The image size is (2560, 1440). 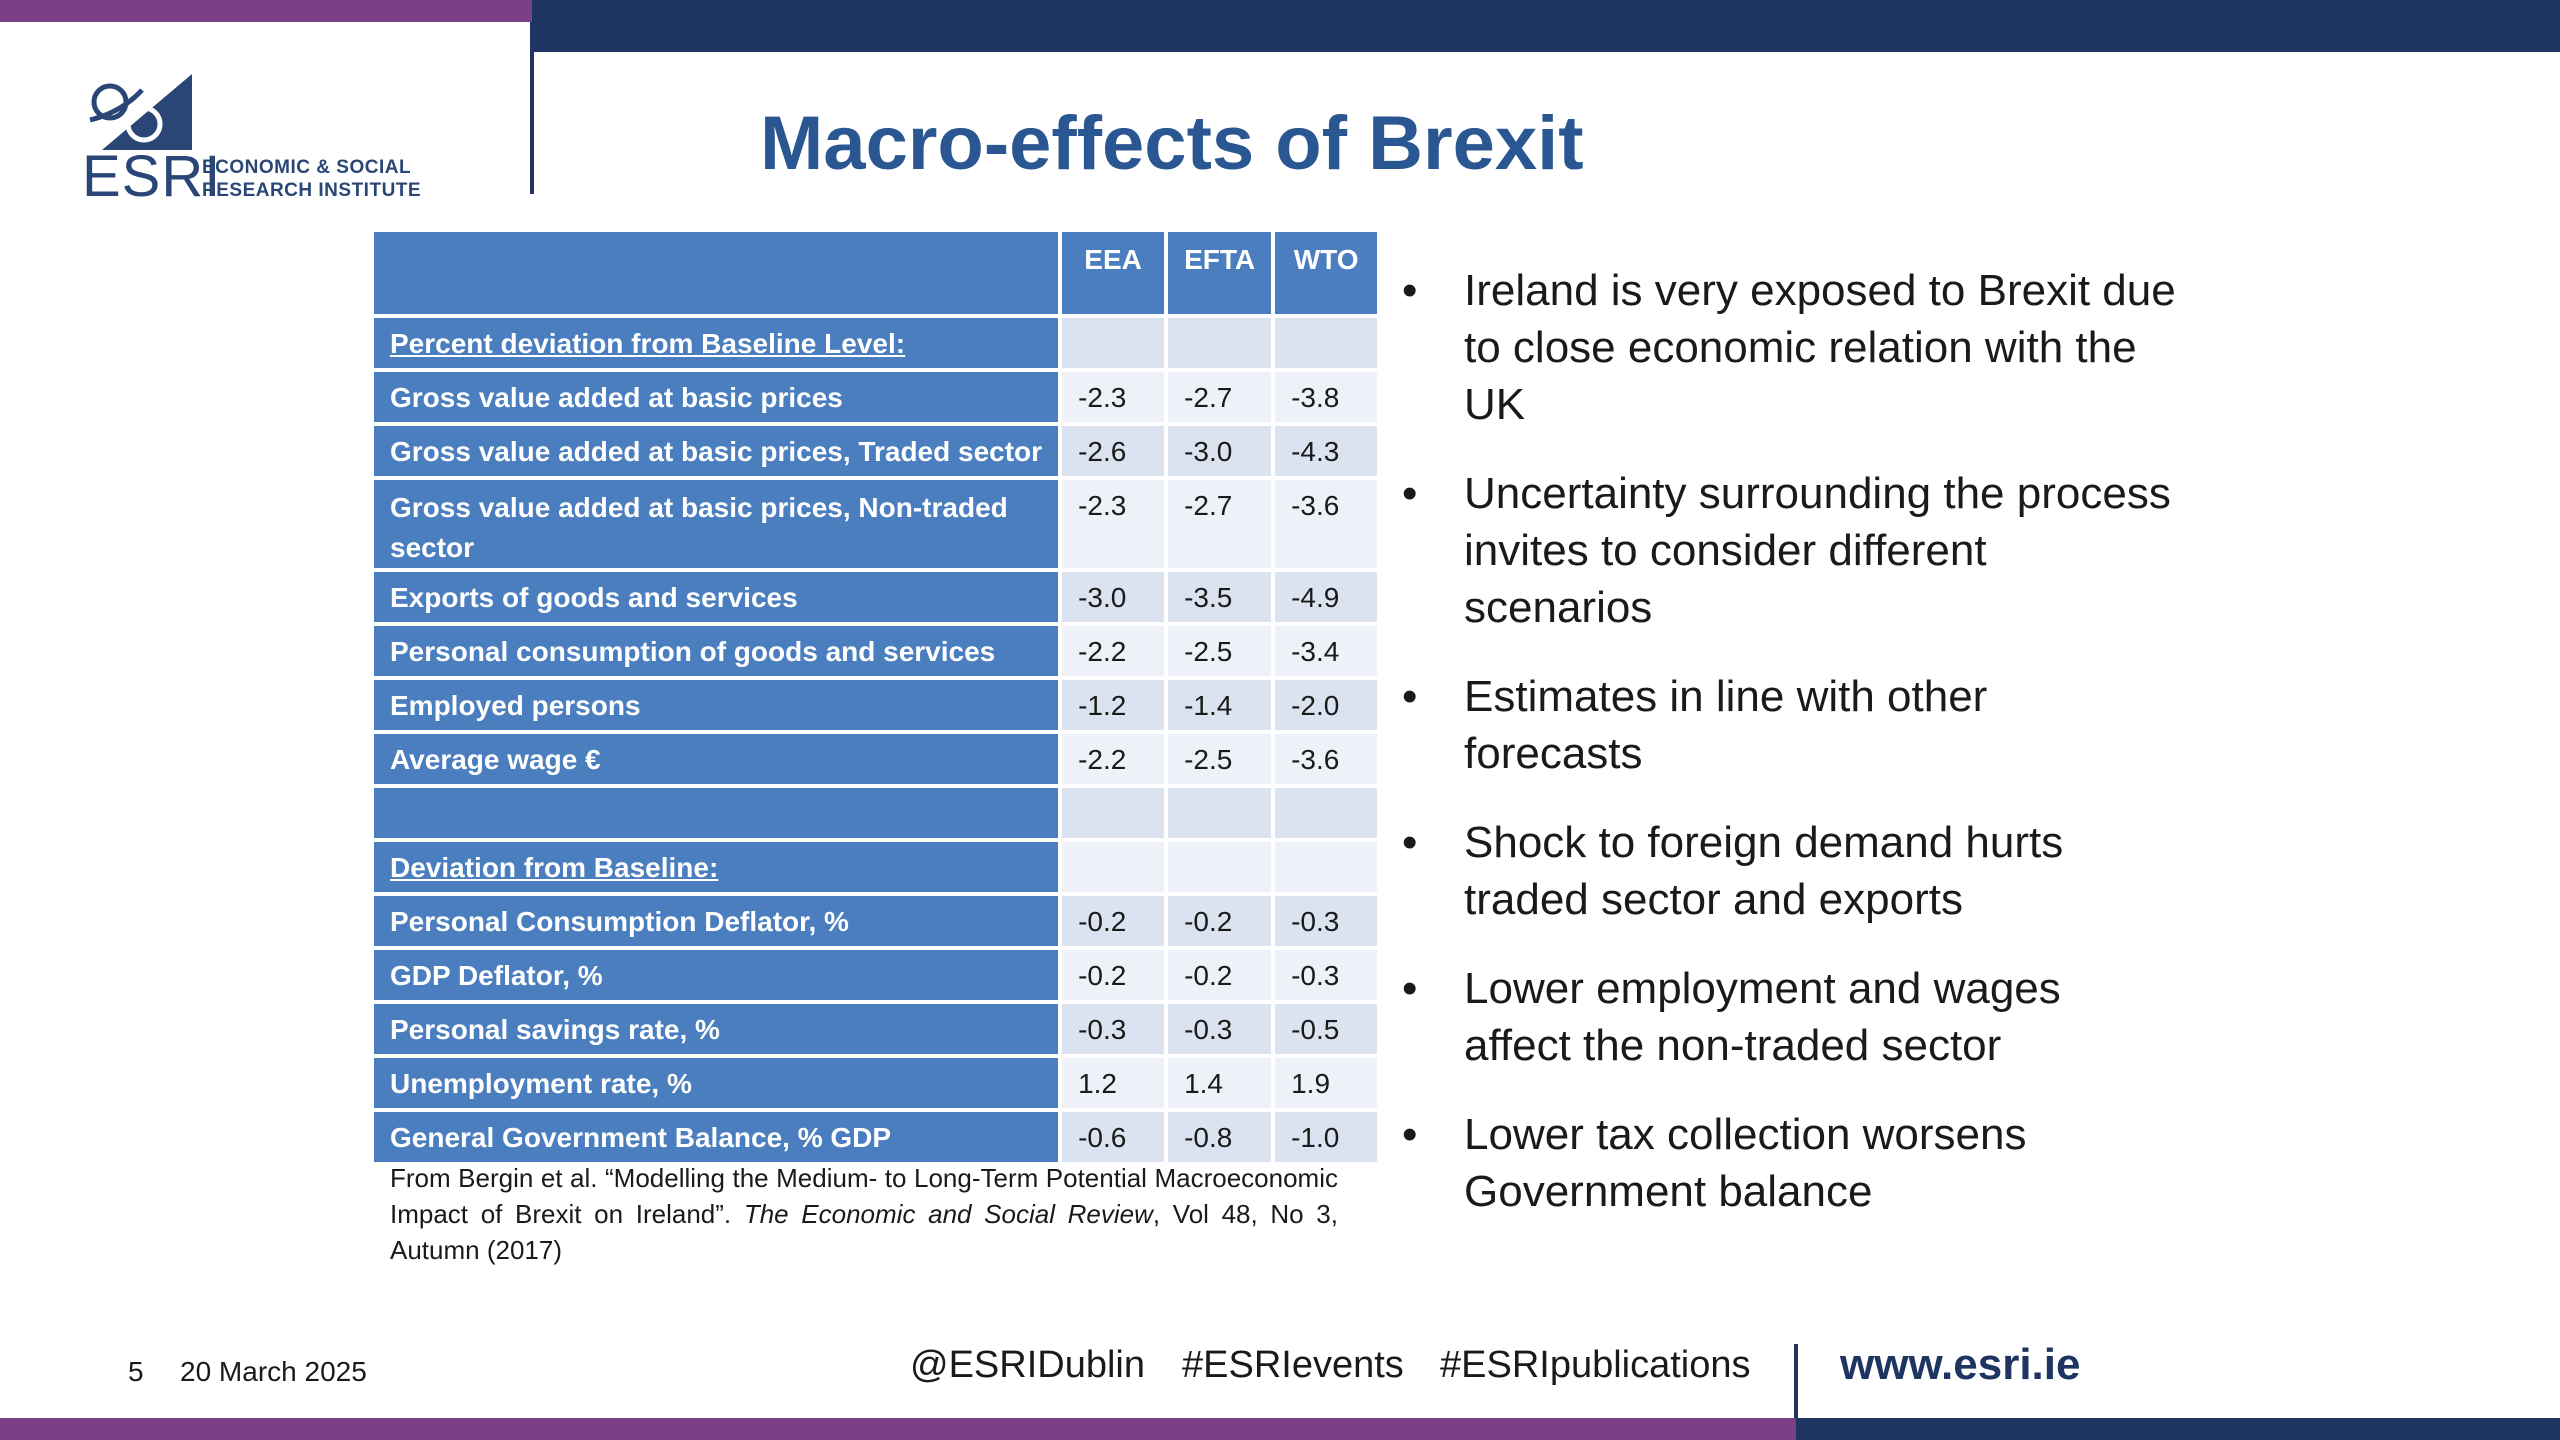 What do you see at coordinates (716, 597) in the screenshot?
I see `table-row-label: Exports of goods and services` at bounding box center [716, 597].